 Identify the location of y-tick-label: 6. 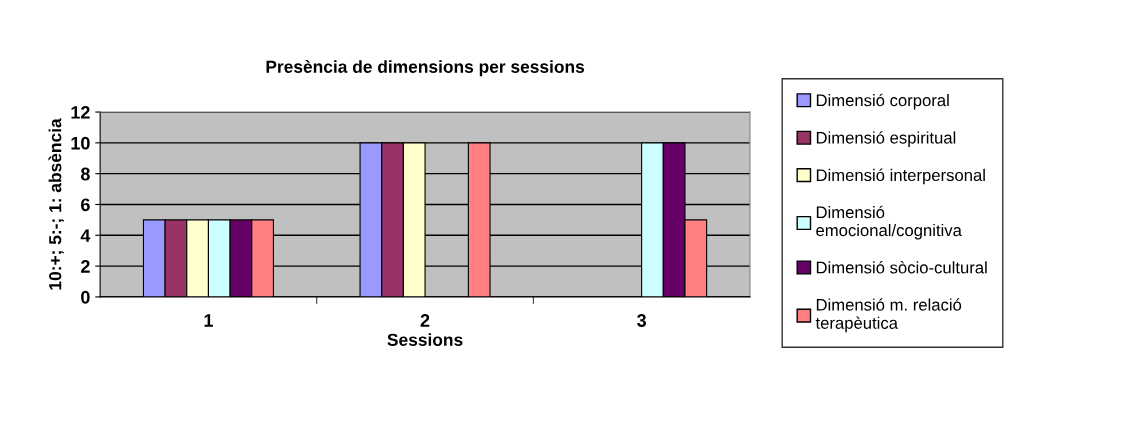
(85, 205).